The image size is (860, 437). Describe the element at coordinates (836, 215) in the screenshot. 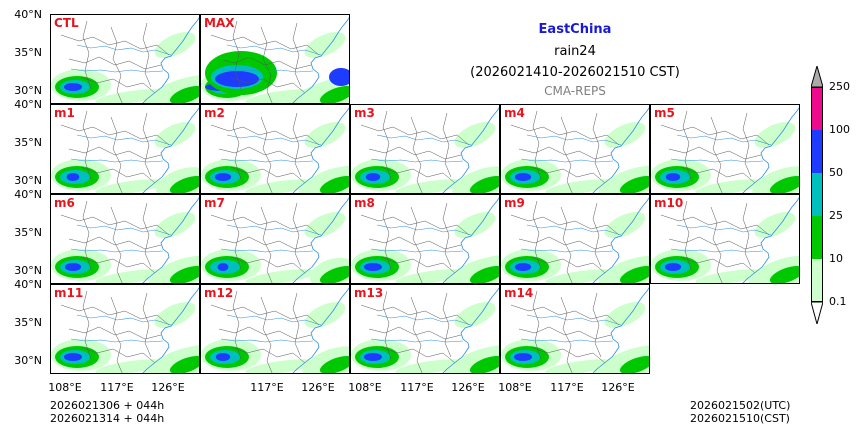

I see `colorbar-label: 25` at that location.